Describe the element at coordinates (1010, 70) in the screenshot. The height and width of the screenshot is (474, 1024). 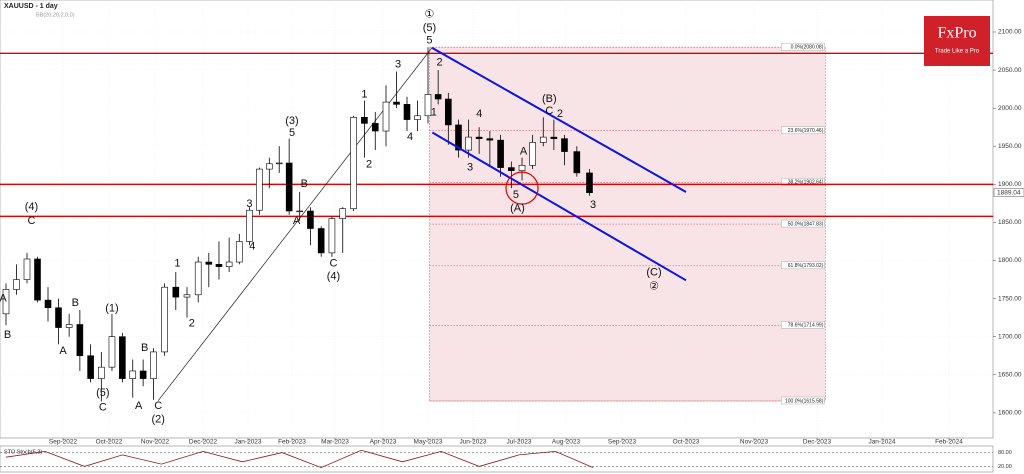
I see `y-tick-label: 2050.00` at that location.